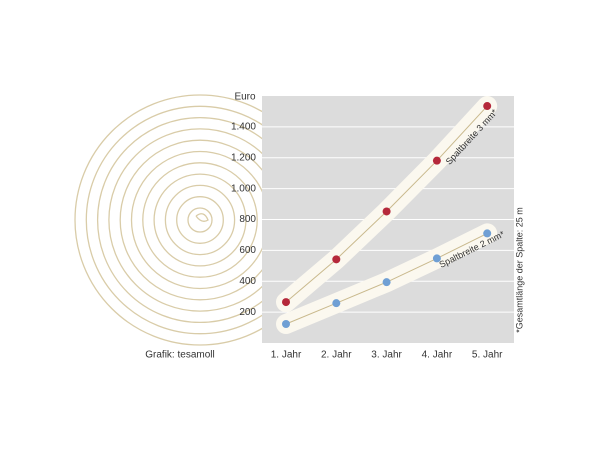 Image resolution: width=600 pixels, height=450 pixels. I want to click on footnote: *Gesamtlänge der Spalte: 25 m, so click(519, 270).